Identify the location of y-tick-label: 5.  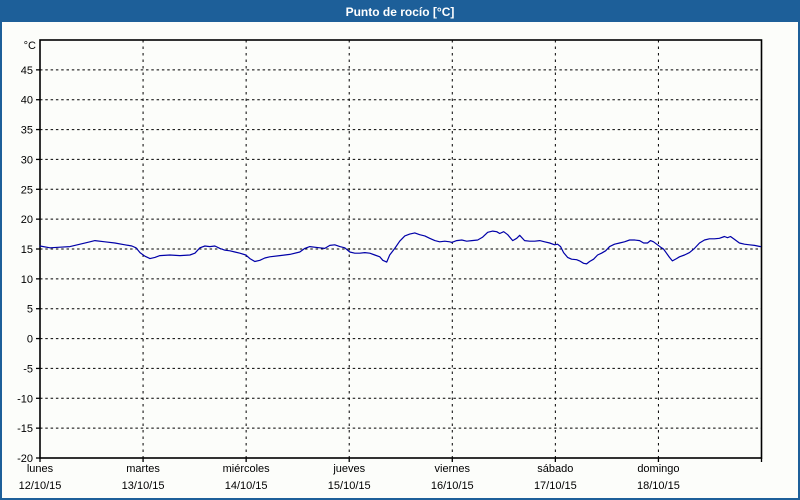
(30, 310).